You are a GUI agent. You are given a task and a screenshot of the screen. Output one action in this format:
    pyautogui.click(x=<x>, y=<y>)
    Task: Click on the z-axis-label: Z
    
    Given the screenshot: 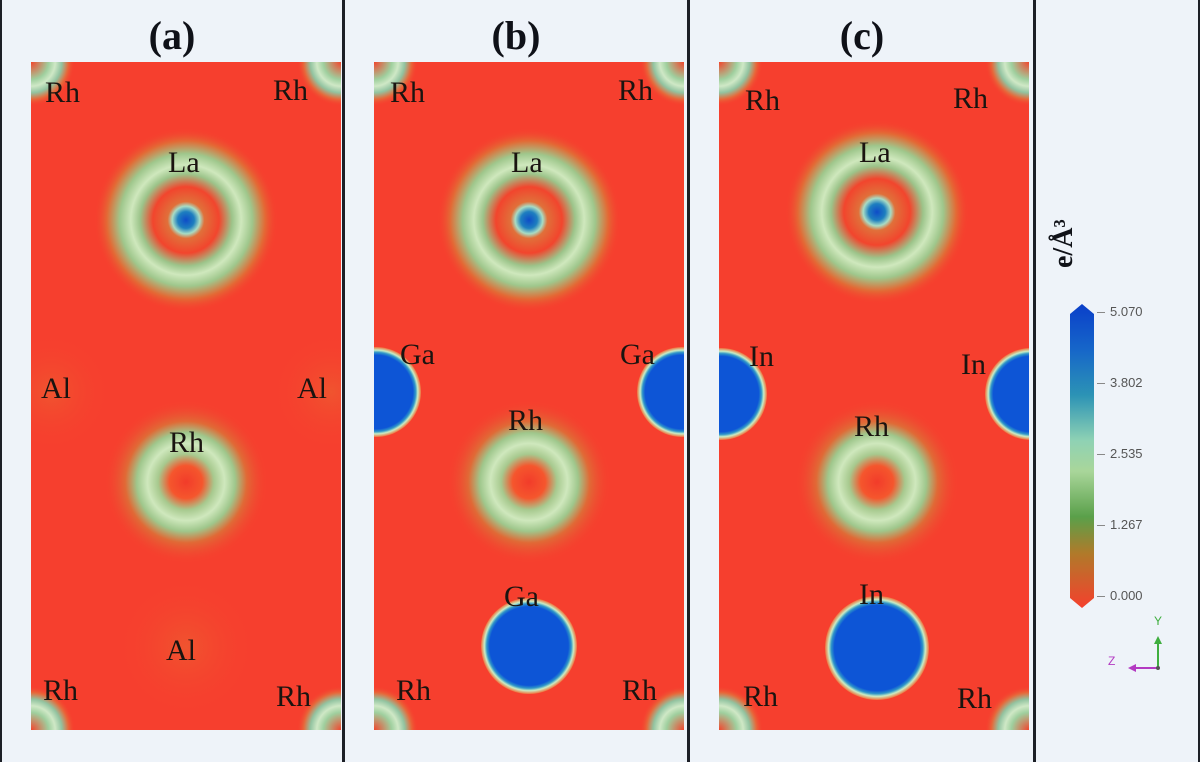 What is the action you would take?
    pyautogui.click(x=1112, y=661)
    